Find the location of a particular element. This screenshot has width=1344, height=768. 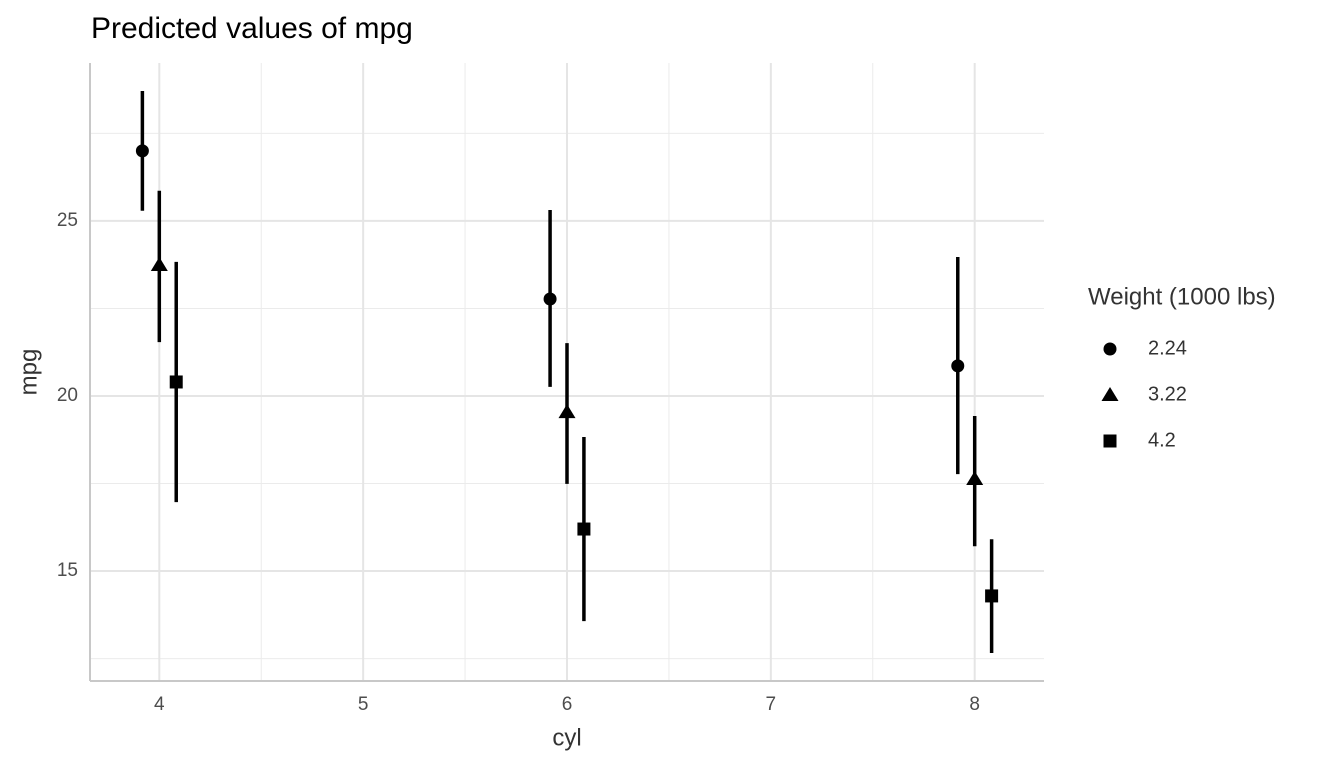

y-tick-label: 15 is located at coordinates (67, 570).